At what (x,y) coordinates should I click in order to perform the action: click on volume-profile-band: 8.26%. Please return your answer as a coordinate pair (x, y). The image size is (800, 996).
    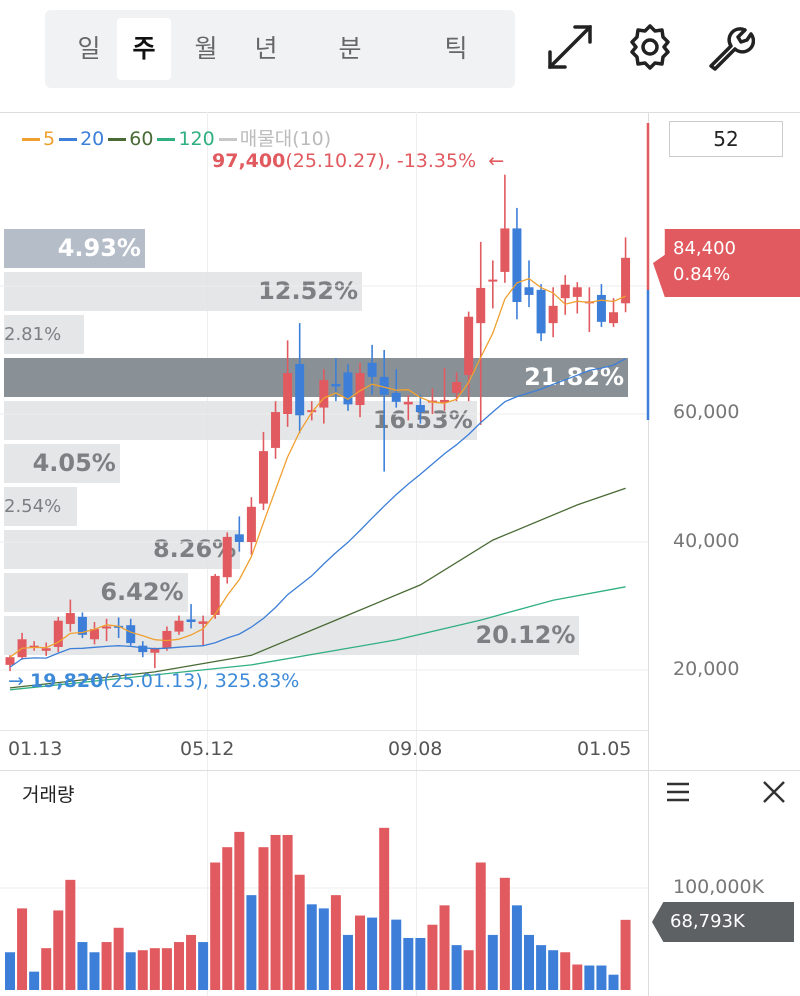
    Looking at the image, I should click on (122, 549).